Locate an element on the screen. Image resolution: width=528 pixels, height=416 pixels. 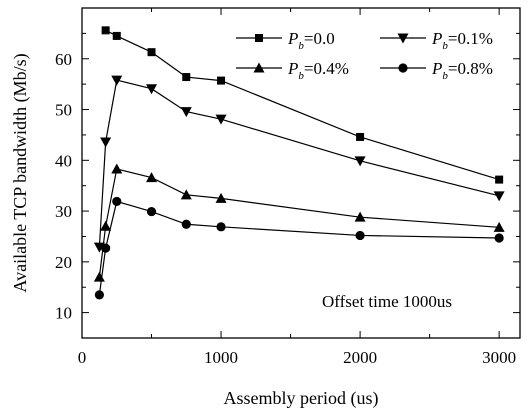
legend-item: Pb=0.8% is located at coordinates (436, 70).